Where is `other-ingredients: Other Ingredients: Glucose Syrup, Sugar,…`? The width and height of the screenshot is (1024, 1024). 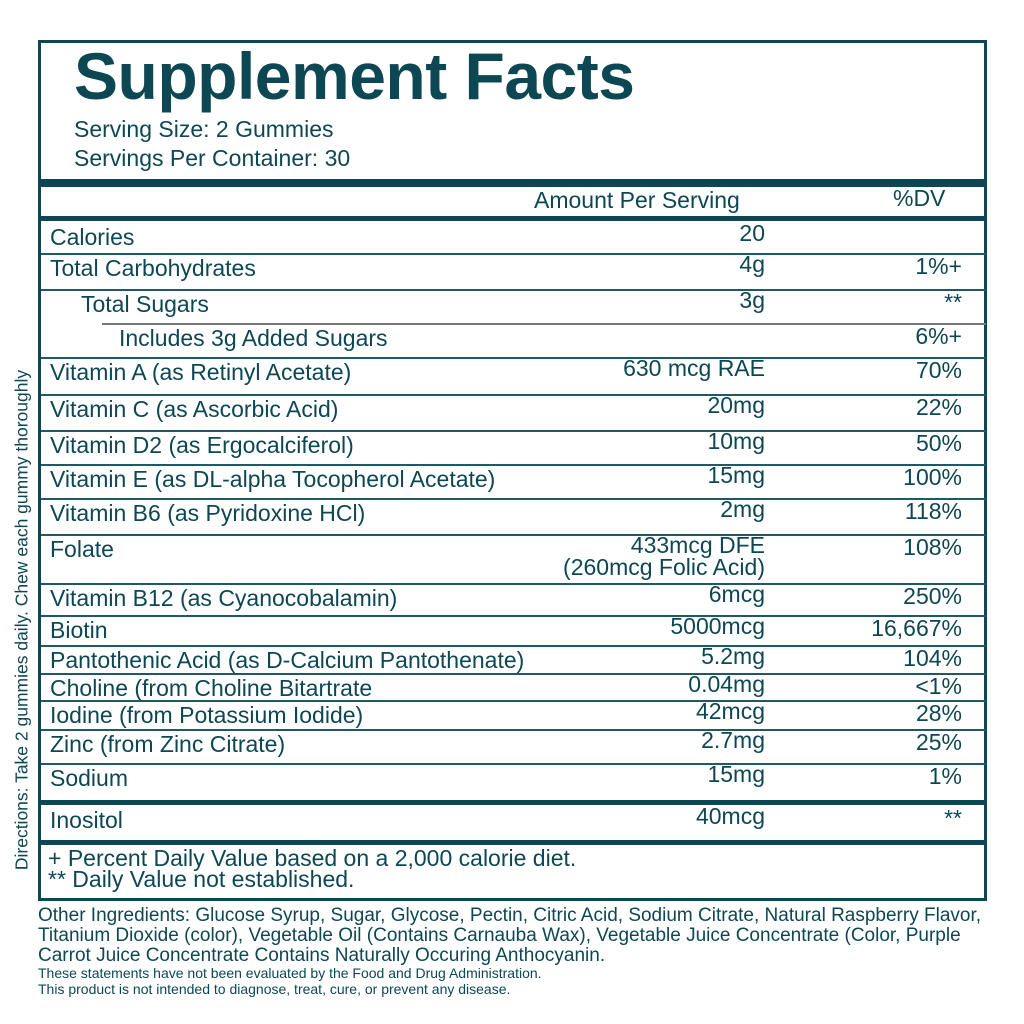
other-ingredients: Other Ingredients: Glucose Syrup, Sugar,… is located at coordinates (510, 935).